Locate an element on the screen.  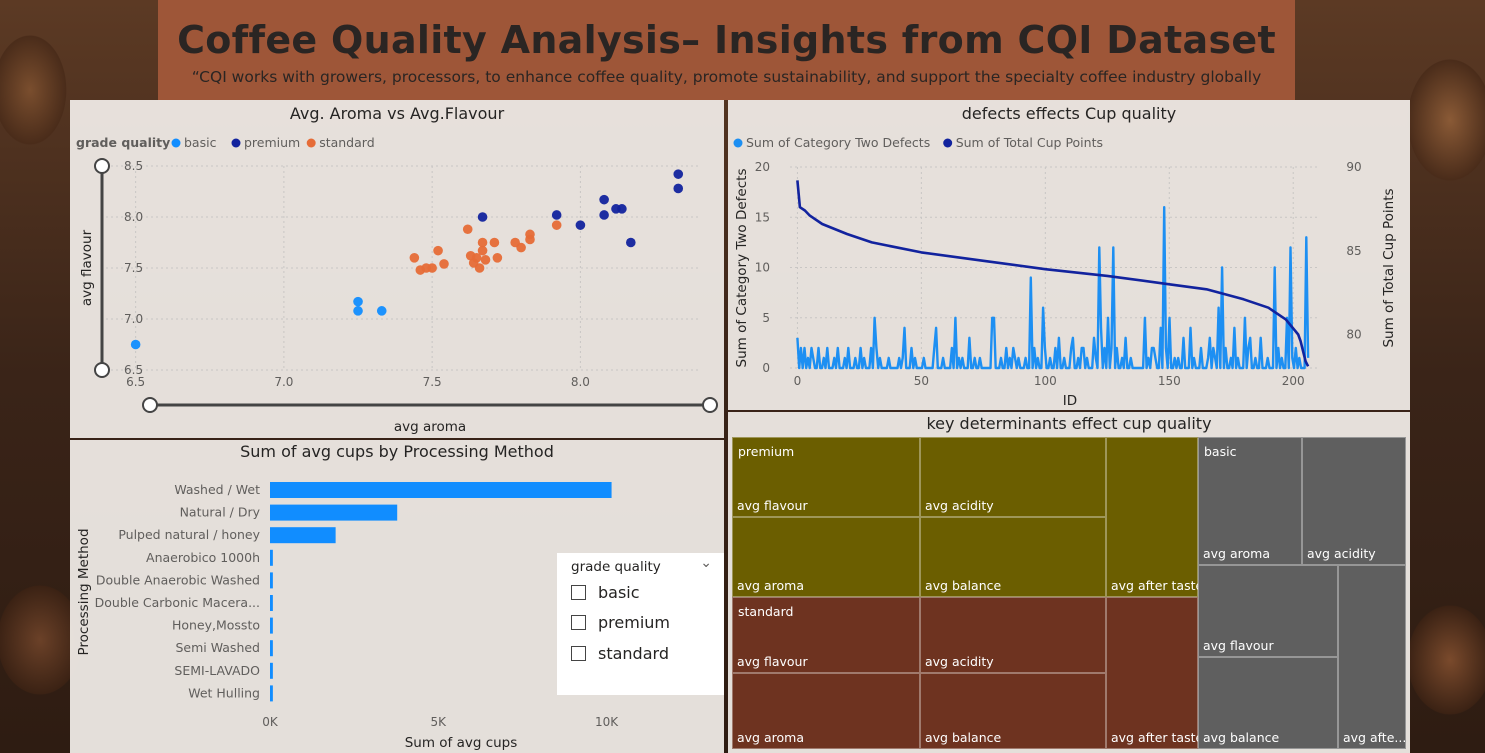
series-line-total-cup-points is located at coordinates (1053, 273).